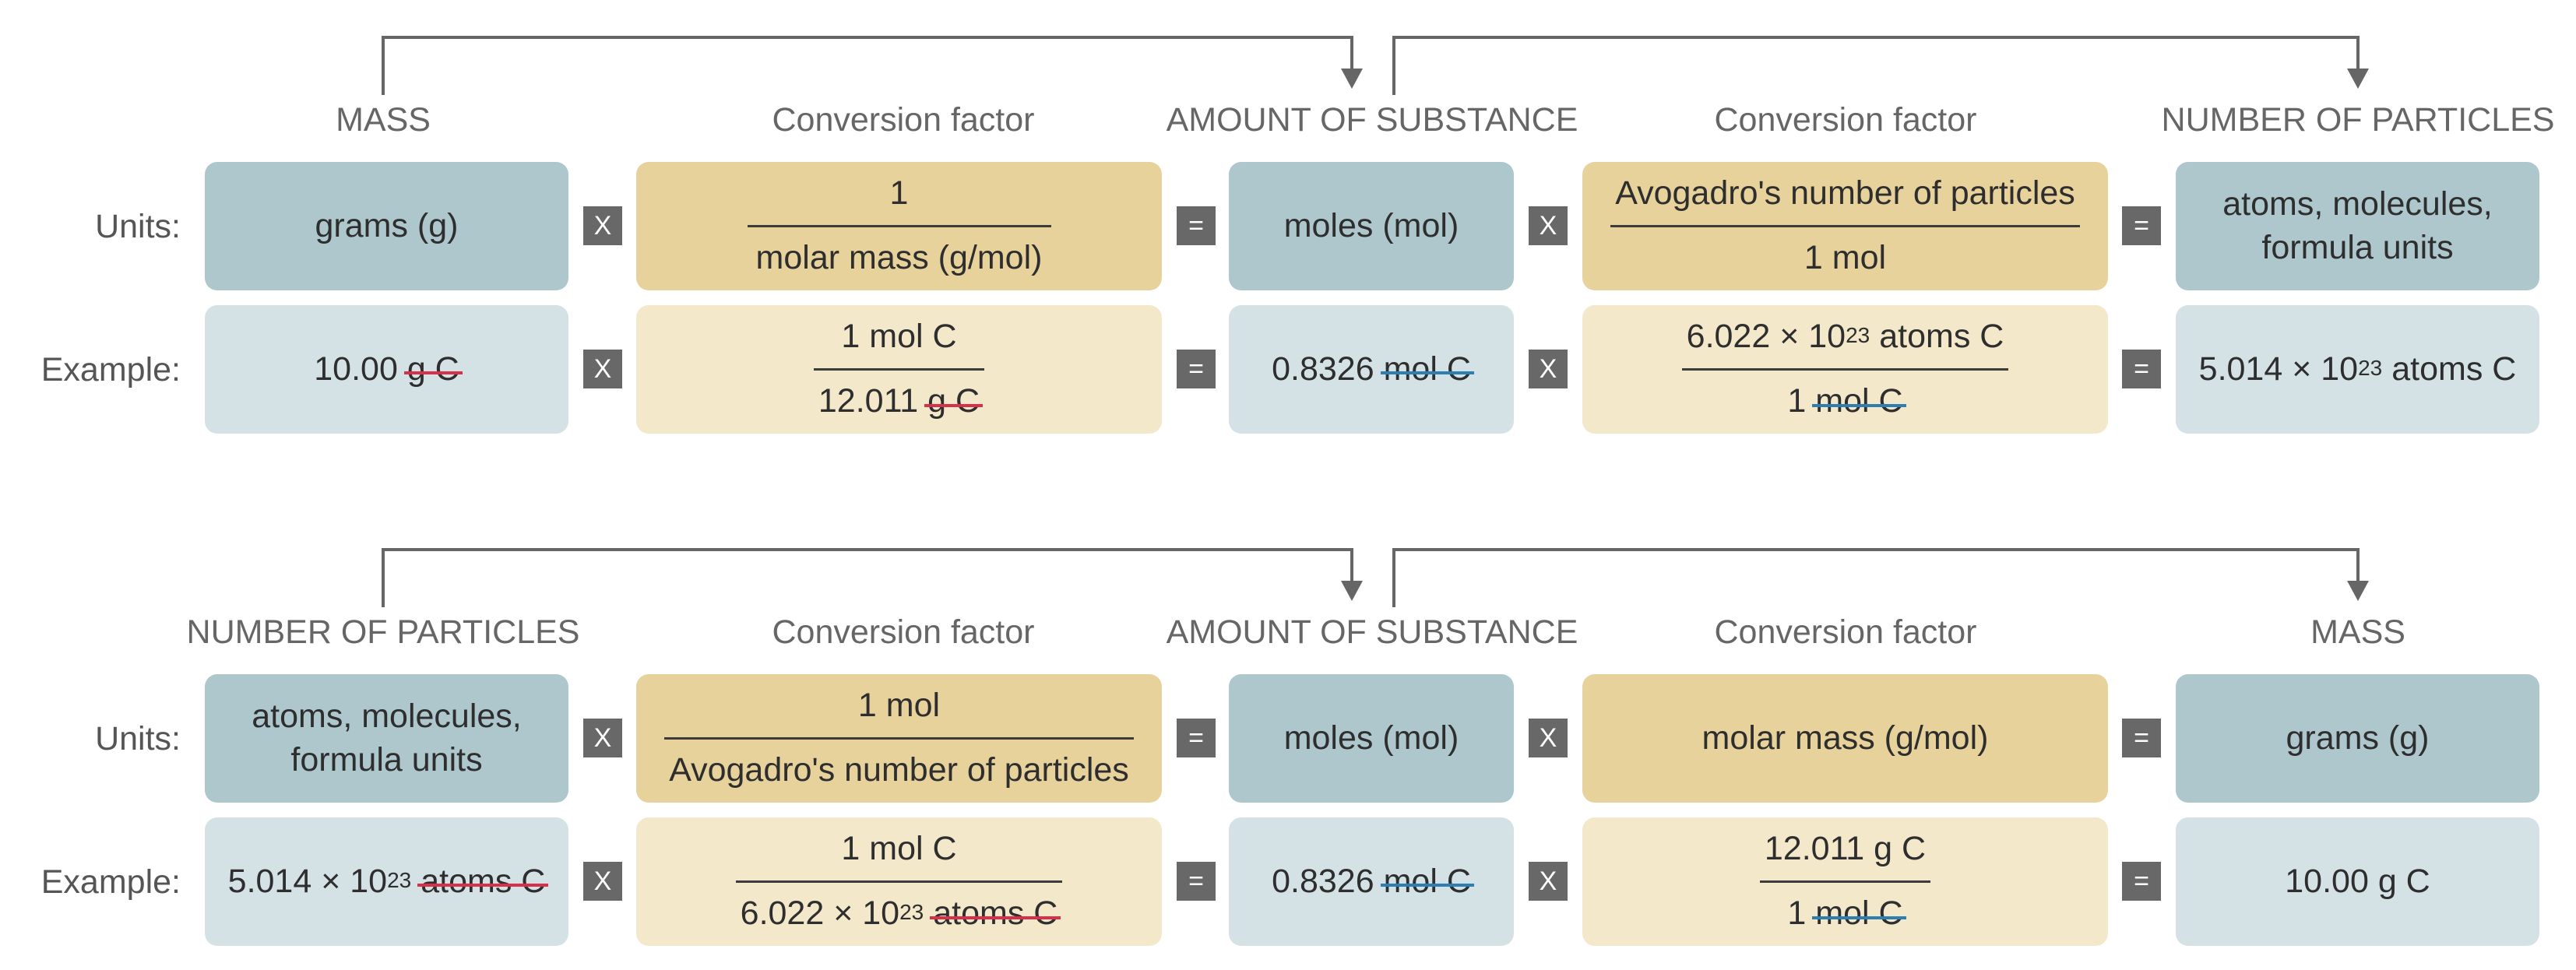 This screenshot has height=970, width=2576. I want to click on numerator-mantissa: 6.022 × 10, so click(1766, 337).